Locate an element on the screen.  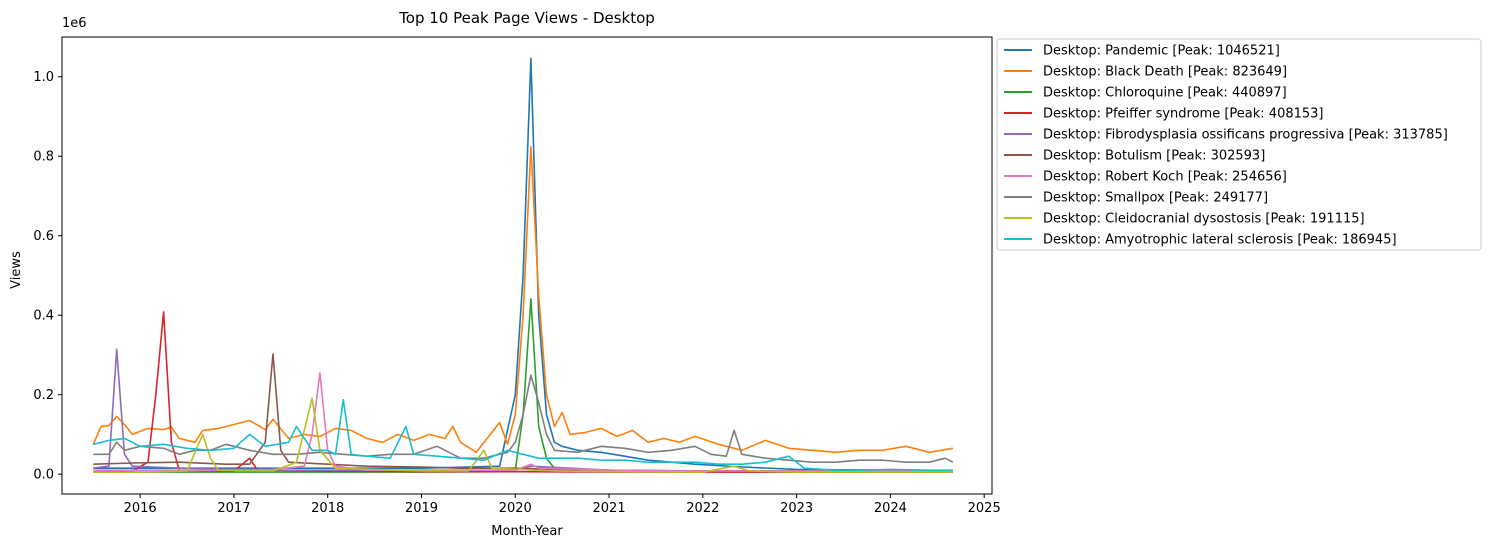
x-tick-label: 2025 is located at coordinates (984, 508).